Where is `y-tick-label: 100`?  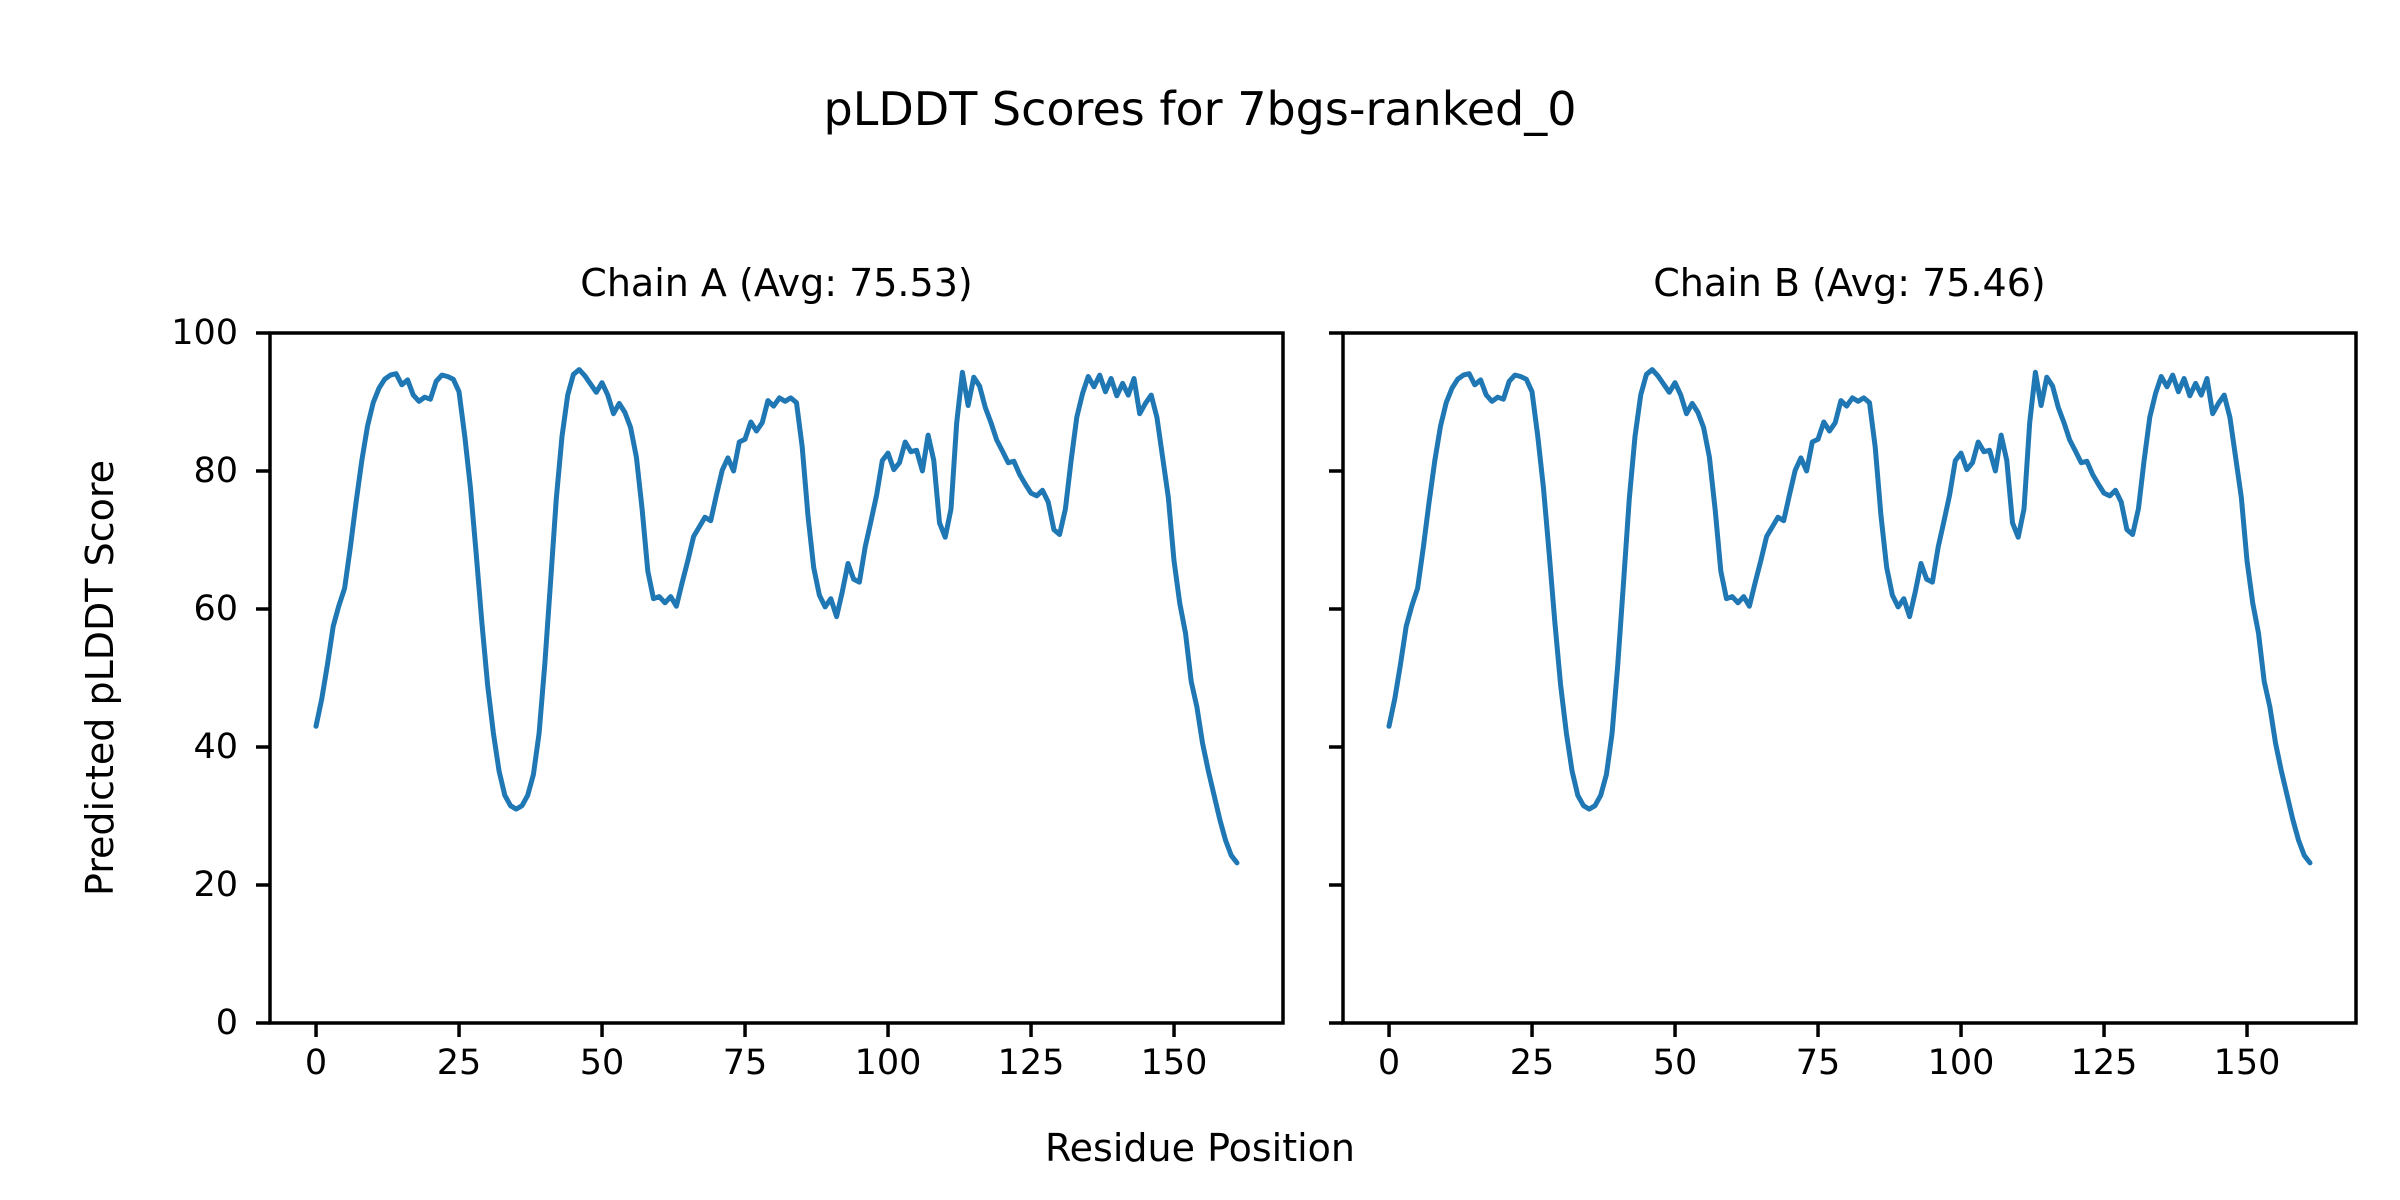
y-tick-label: 100 is located at coordinates (204, 333).